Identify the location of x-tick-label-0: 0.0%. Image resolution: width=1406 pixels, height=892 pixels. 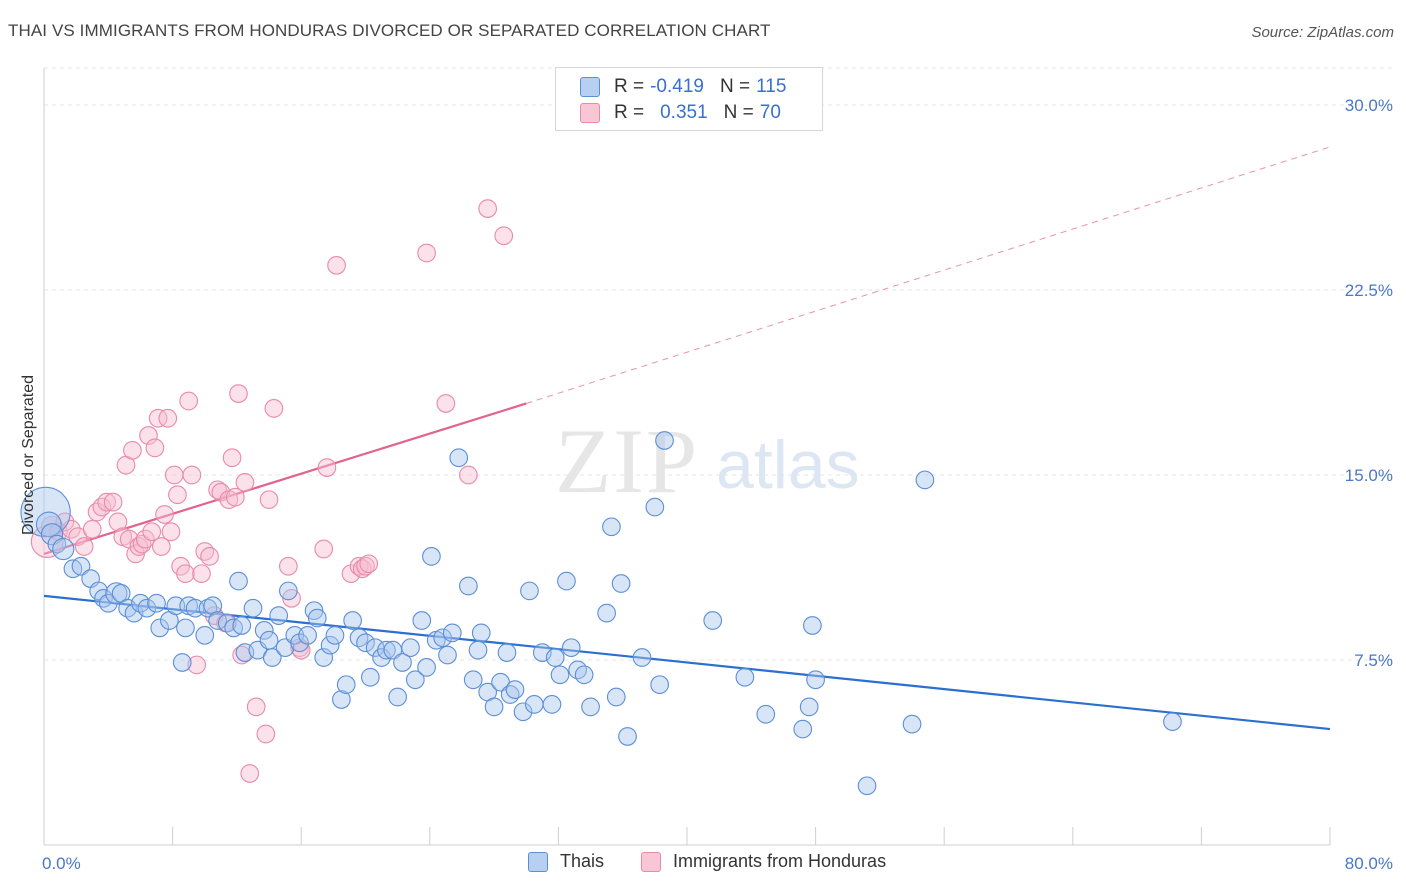
(61, 863).